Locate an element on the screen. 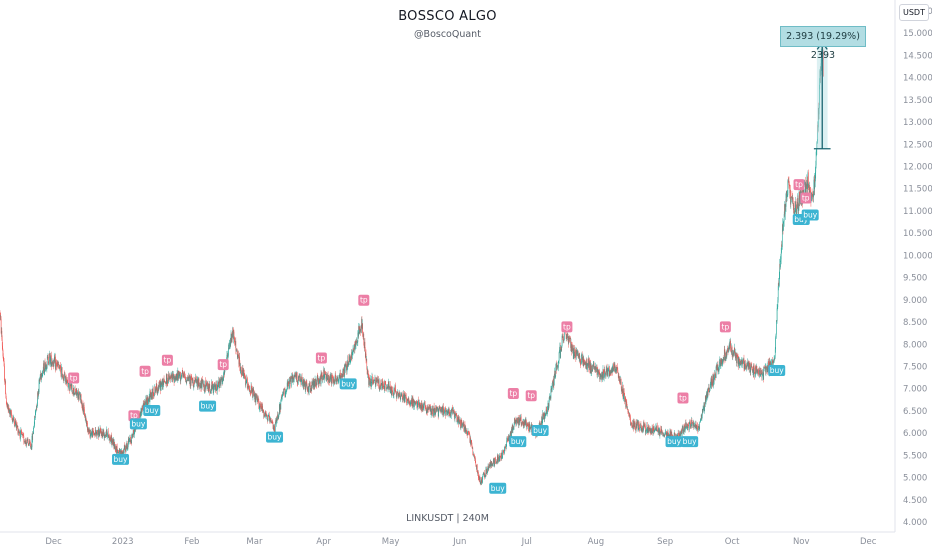  take-profit-label: tp is located at coordinates (223, 364).